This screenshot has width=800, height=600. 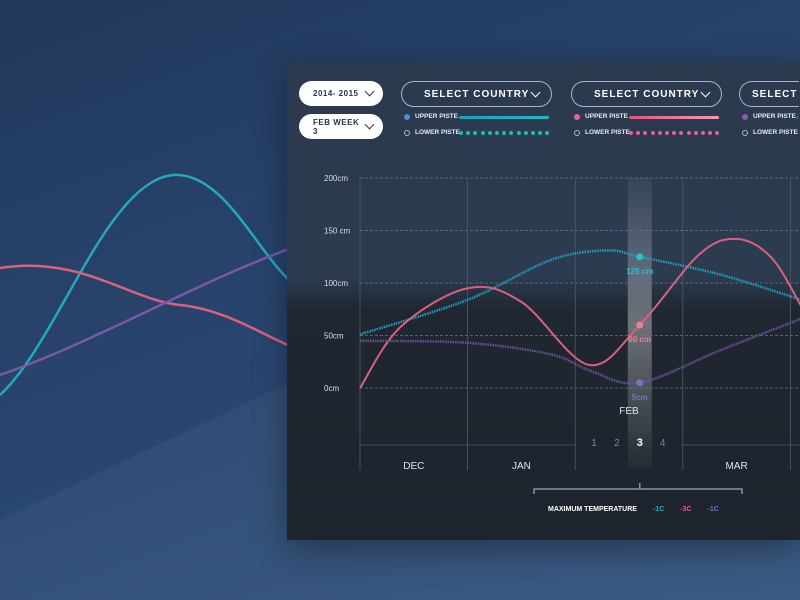 What do you see at coordinates (663, 443) in the screenshot?
I see `week-label: 4` at bounding box center [663, 443].